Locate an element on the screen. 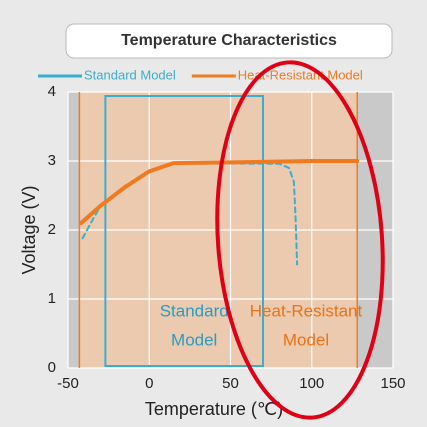 This screenshot has height=427, width=427. x-axis-label: Temperature (℃) is located at coordinates (214, 409).